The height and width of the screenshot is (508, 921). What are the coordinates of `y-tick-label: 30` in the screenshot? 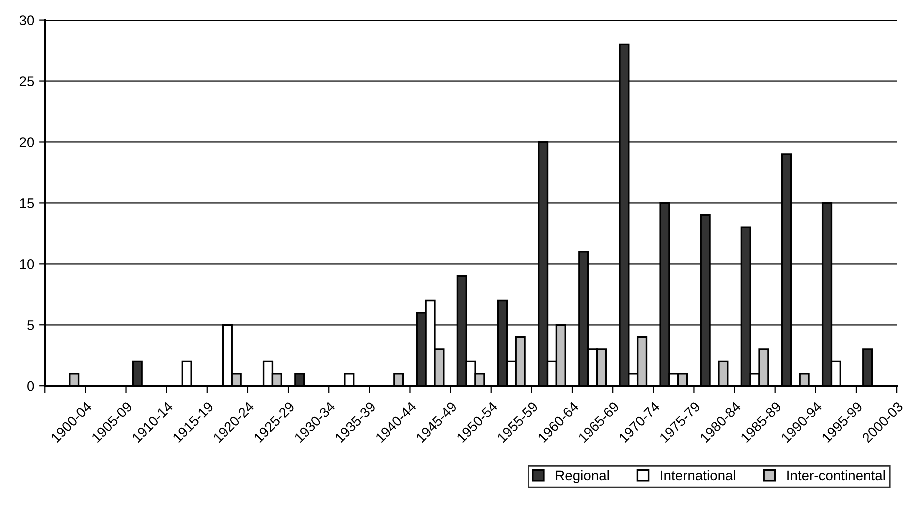 It's located at (27, 21).